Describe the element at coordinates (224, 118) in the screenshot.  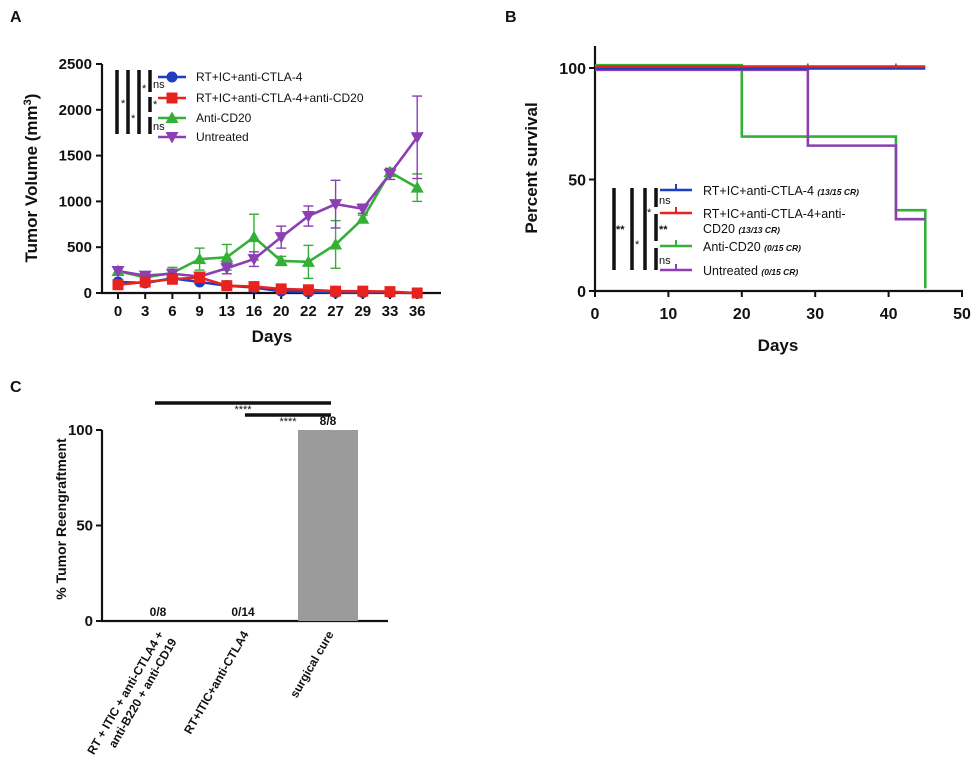
I see `legend-label: Anti-CD20` at that location.